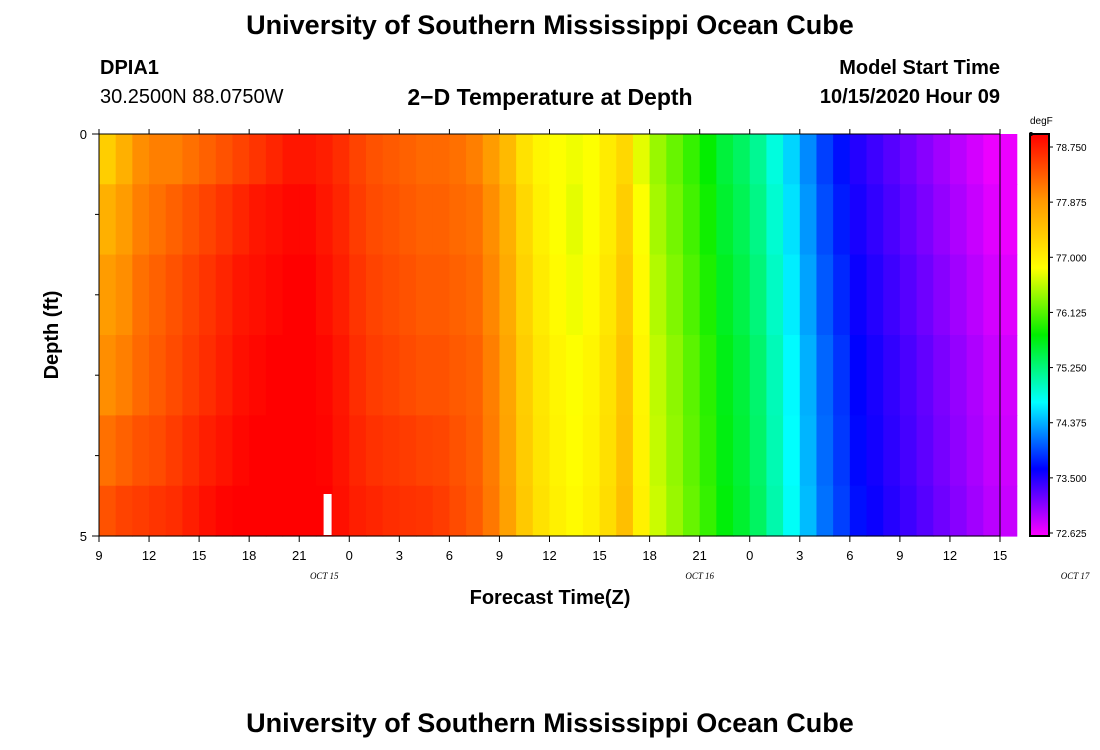 The width and height of the screenshot is (1100, 750). I want to click on colorbar-label: 72.625, so click(1071, 534).